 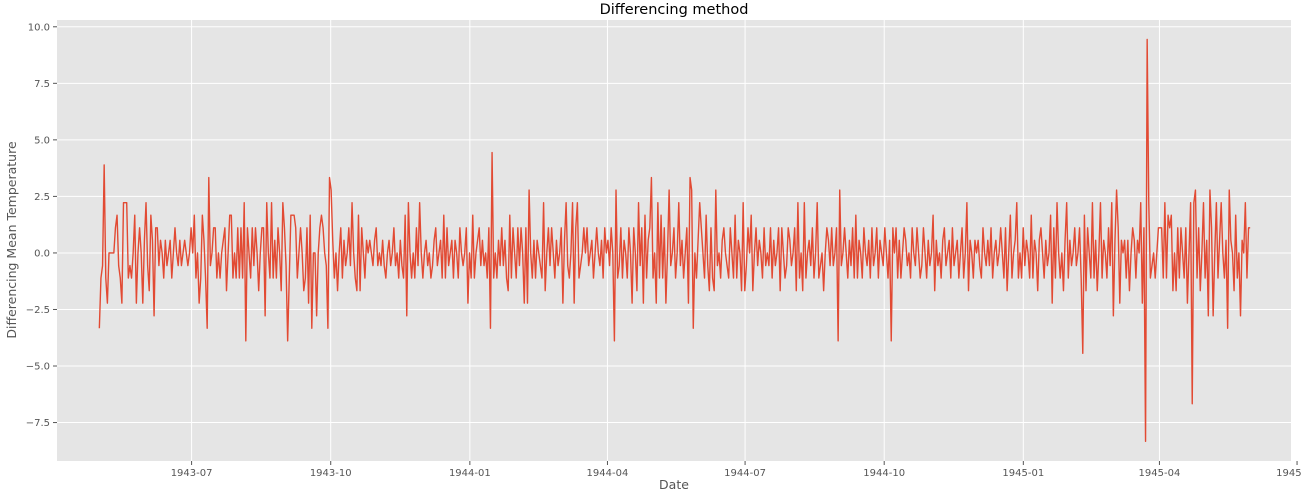 What do you see at coordinates (608, 473) in the screenshot?
I see `x-tick-label: 1944-04` at bounding box center [608, 473].